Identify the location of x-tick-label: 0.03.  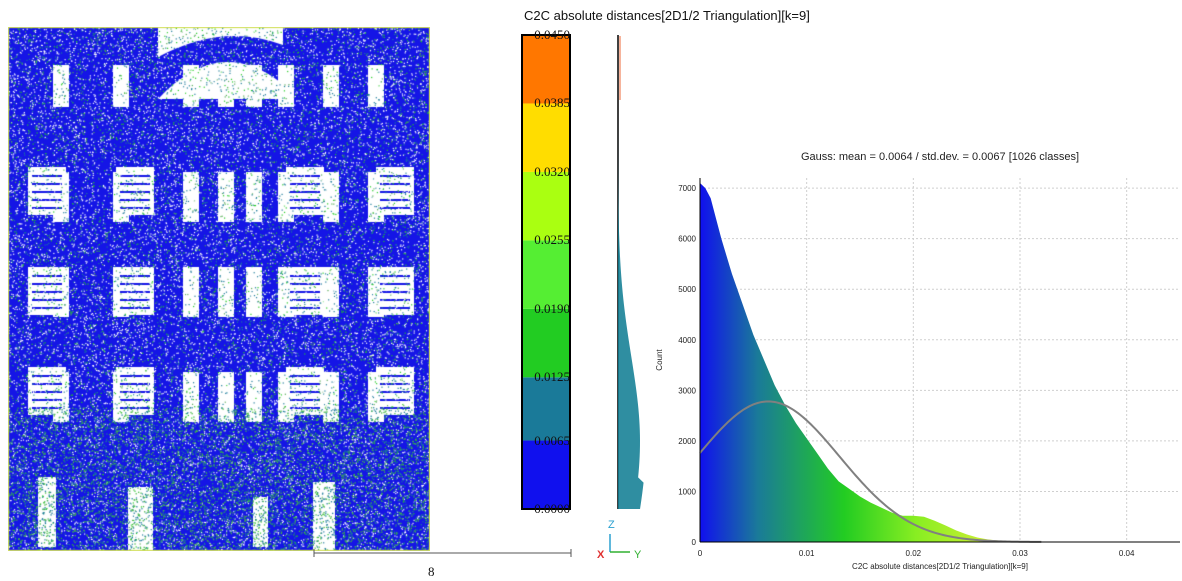
(1020, 553).